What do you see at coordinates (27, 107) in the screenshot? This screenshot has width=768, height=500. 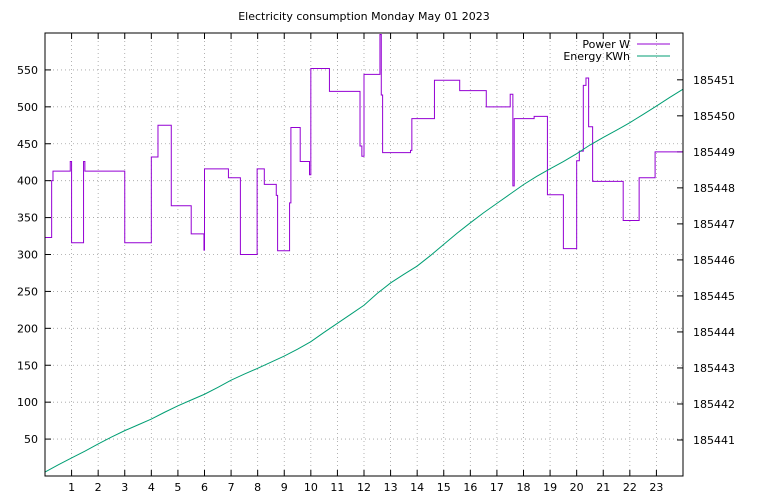 I see `y-tick-label: 500` at bounding box center [27, 107].